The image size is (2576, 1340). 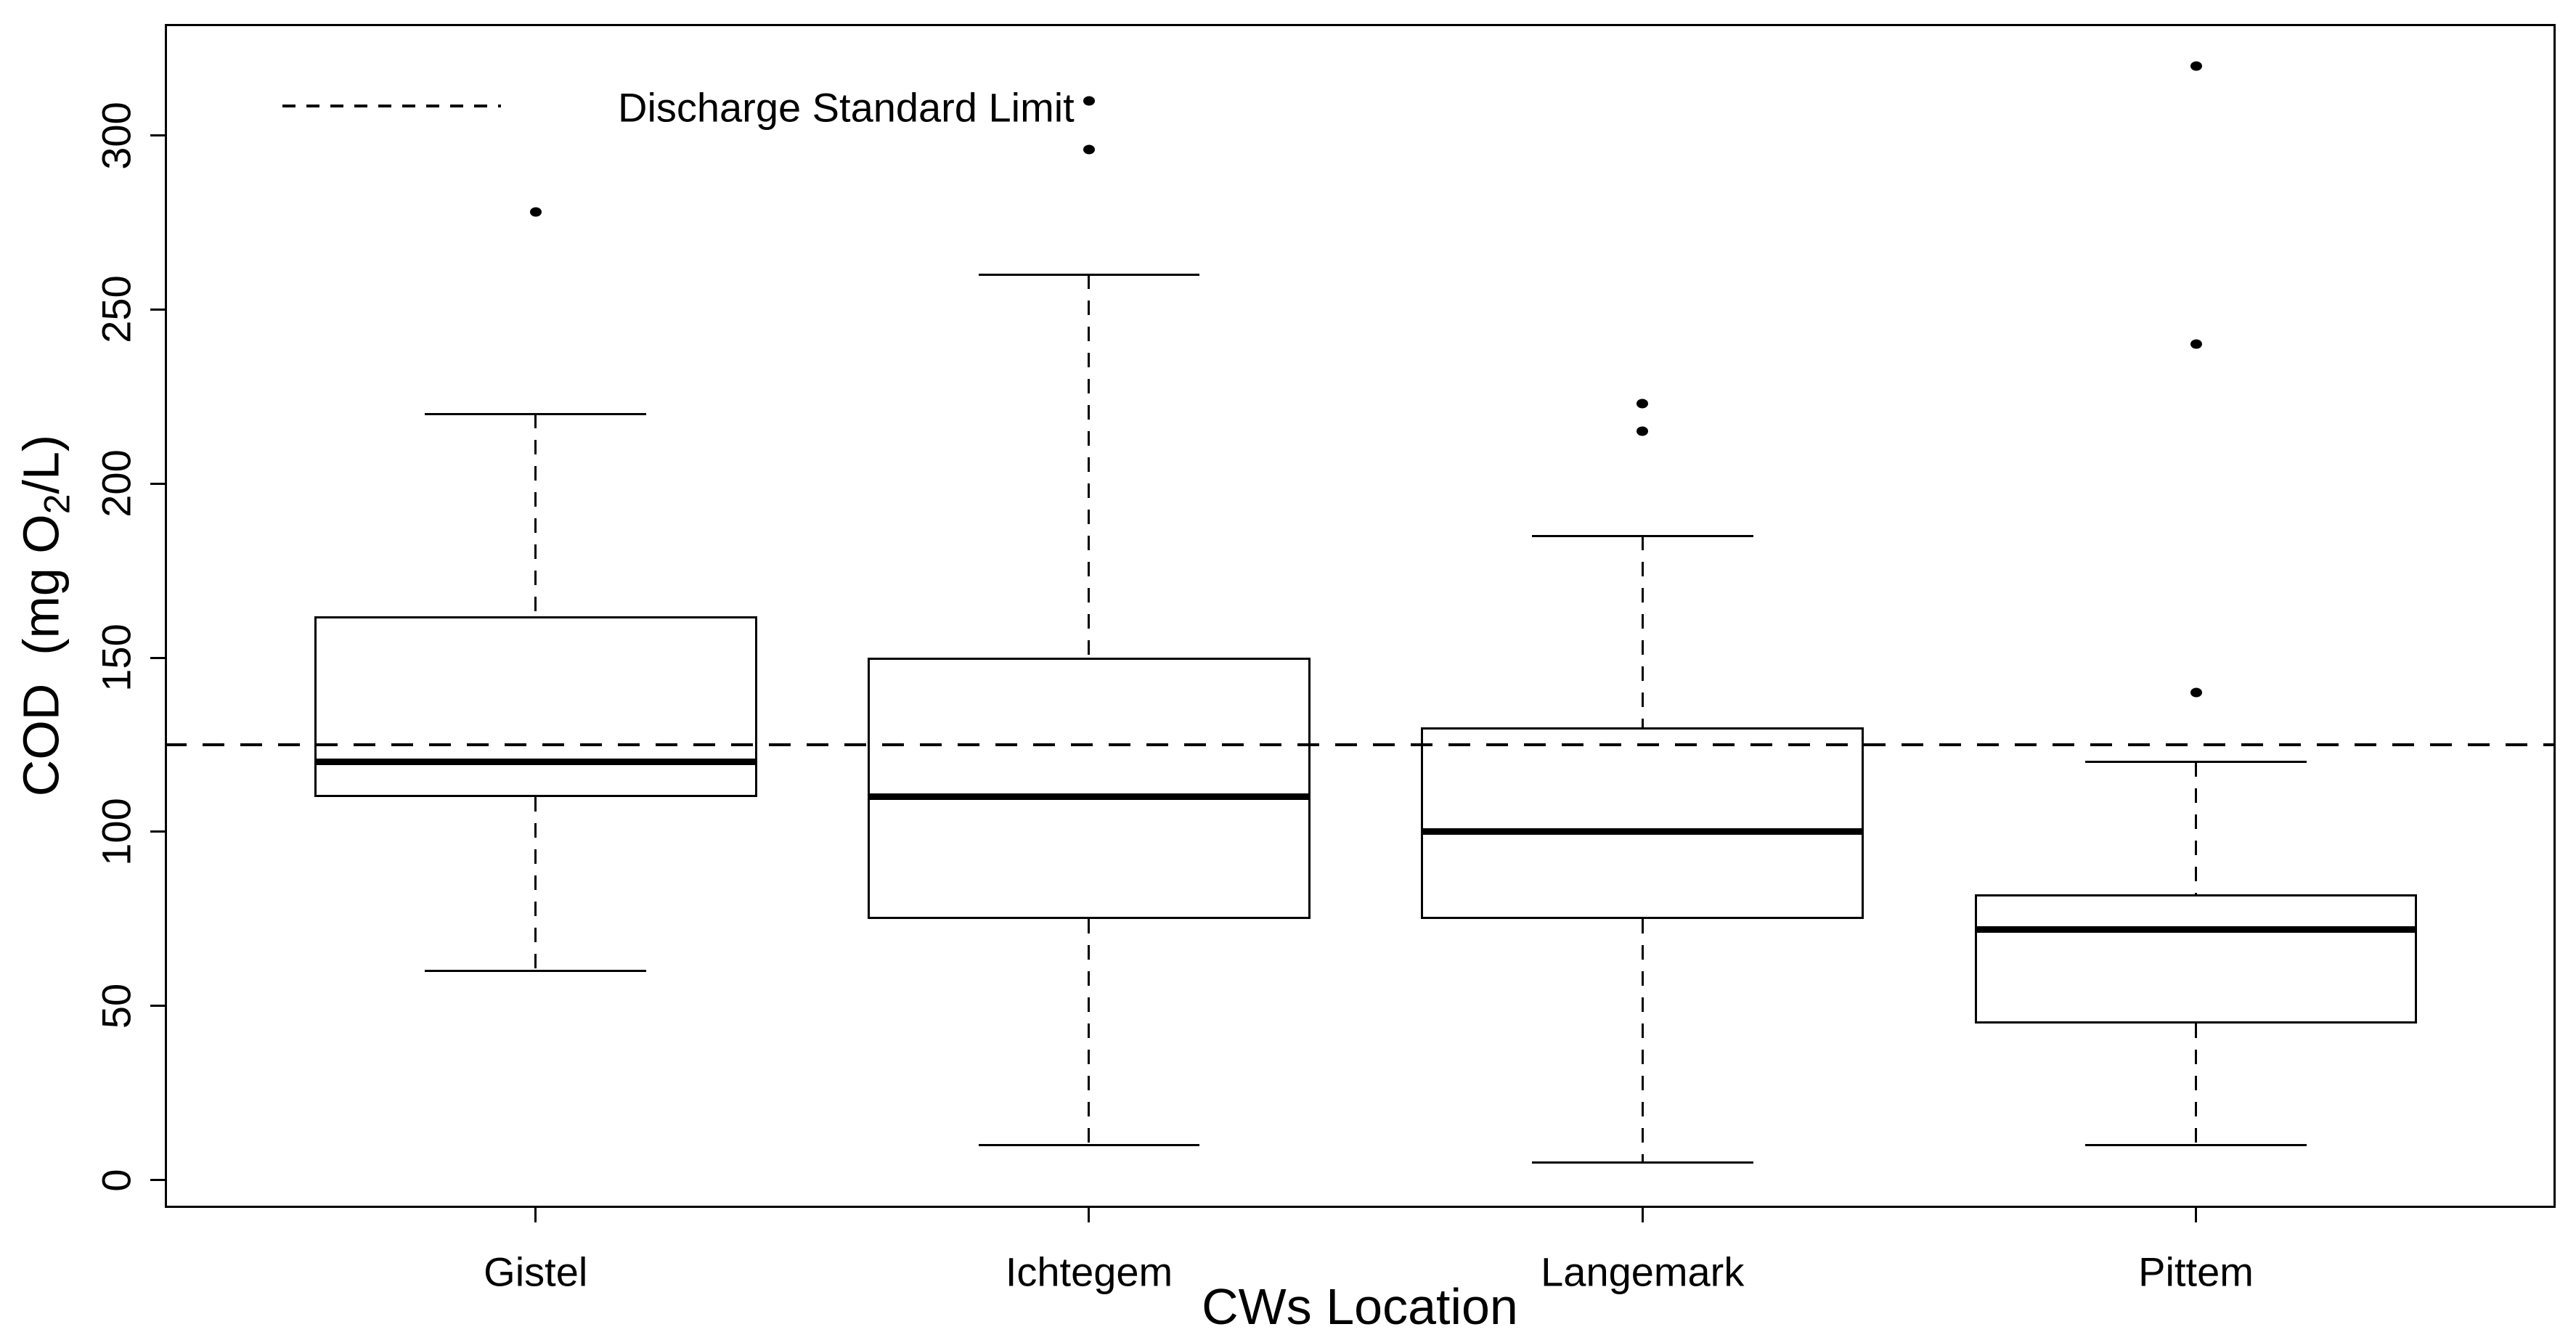 What do you see at coordinates (536, 1272) in the screenshot?
I see `x-axis-category-label-gistel: Gistel` at bounding box center [536, 1272].